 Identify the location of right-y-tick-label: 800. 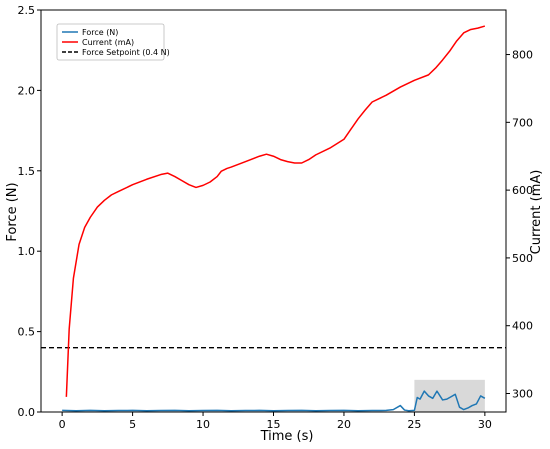
(522, 55).